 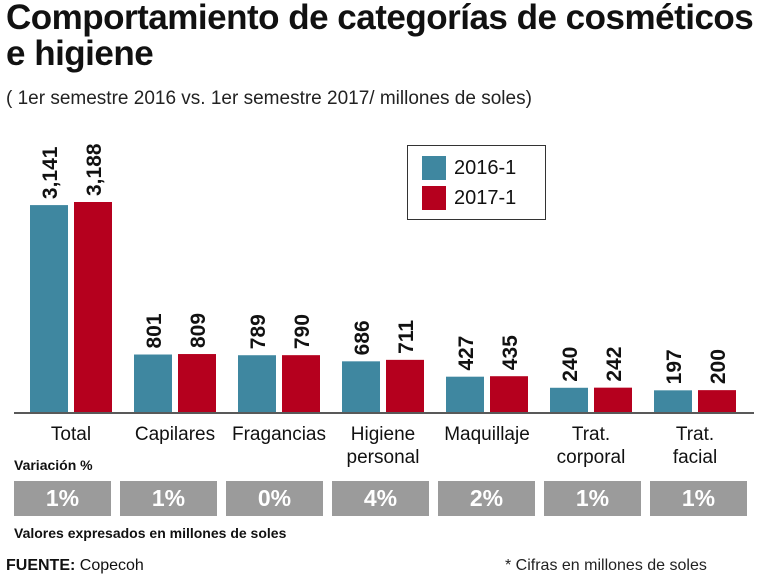 I want to click on legend-item-2017: 2017-1, so click(x=469, y=198).